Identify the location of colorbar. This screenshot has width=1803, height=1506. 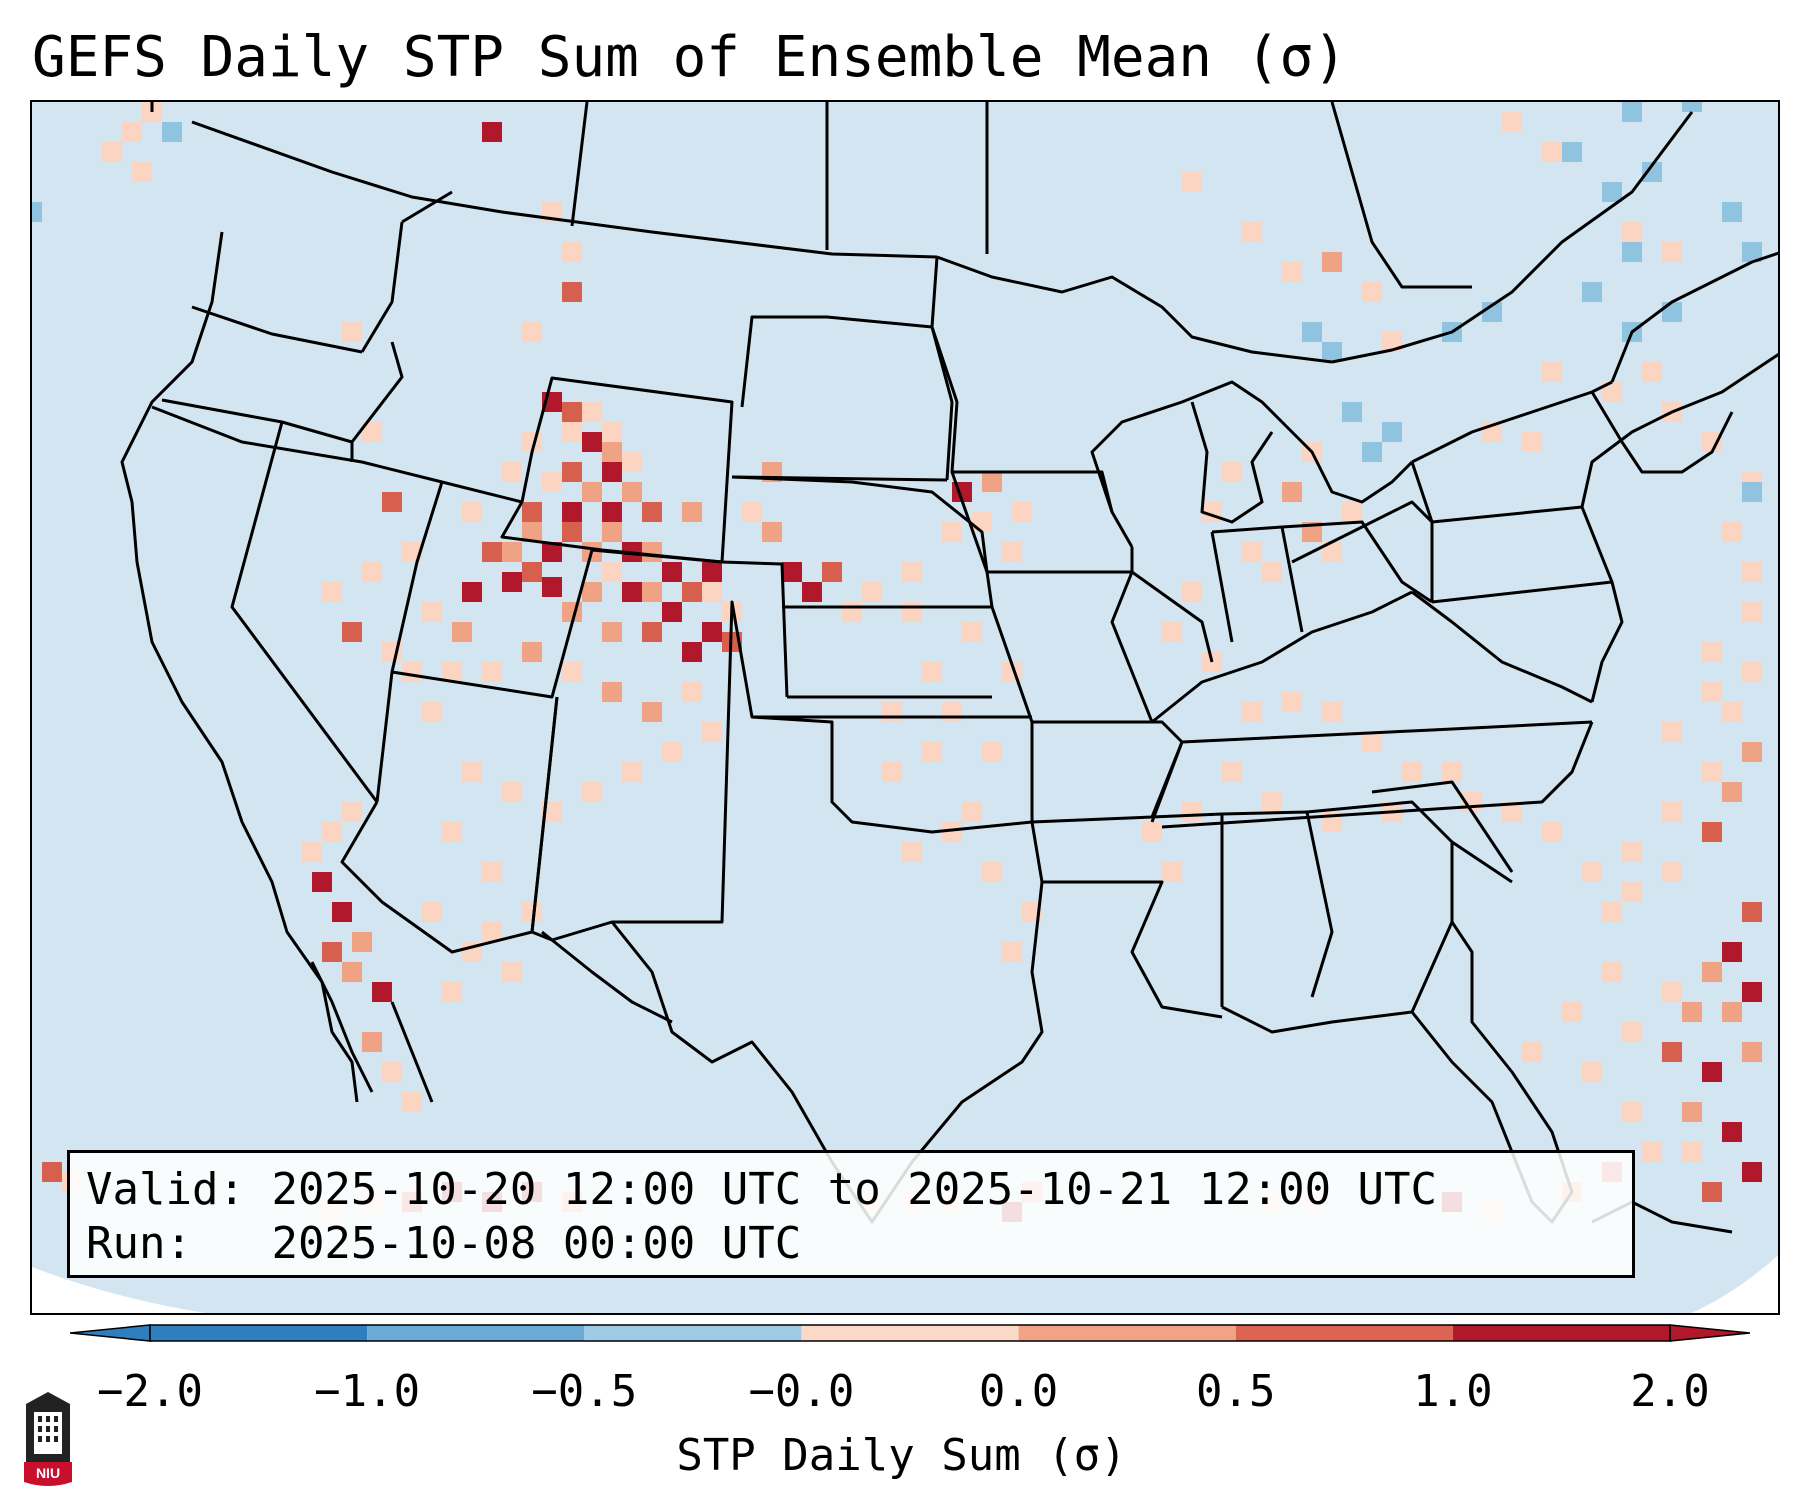
(910, 1333).